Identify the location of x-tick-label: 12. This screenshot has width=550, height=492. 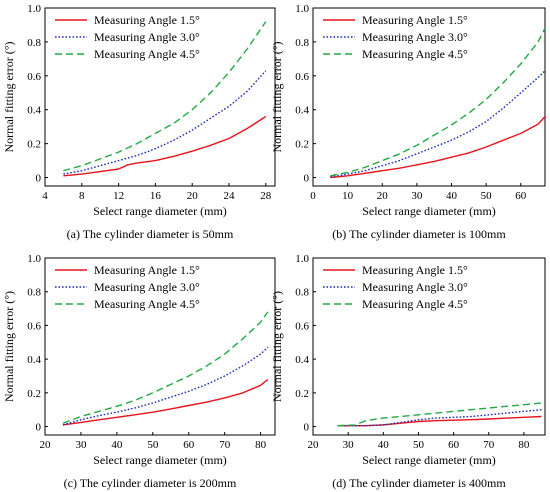
(118, 196).